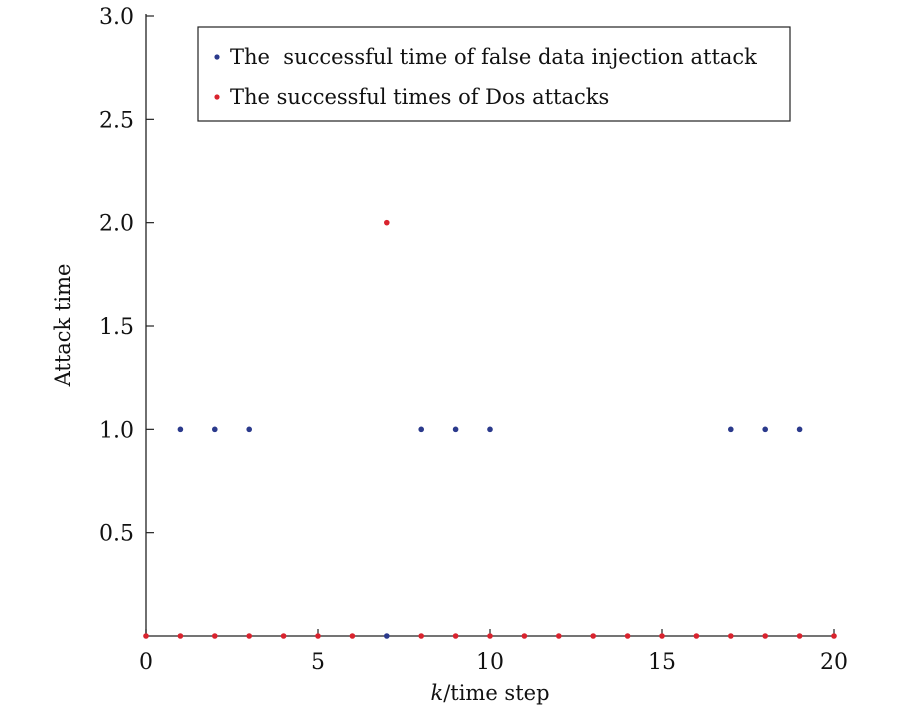 The image size is (900, 716). I want to click on x-axis-label-italic: k, so click(436, 693).